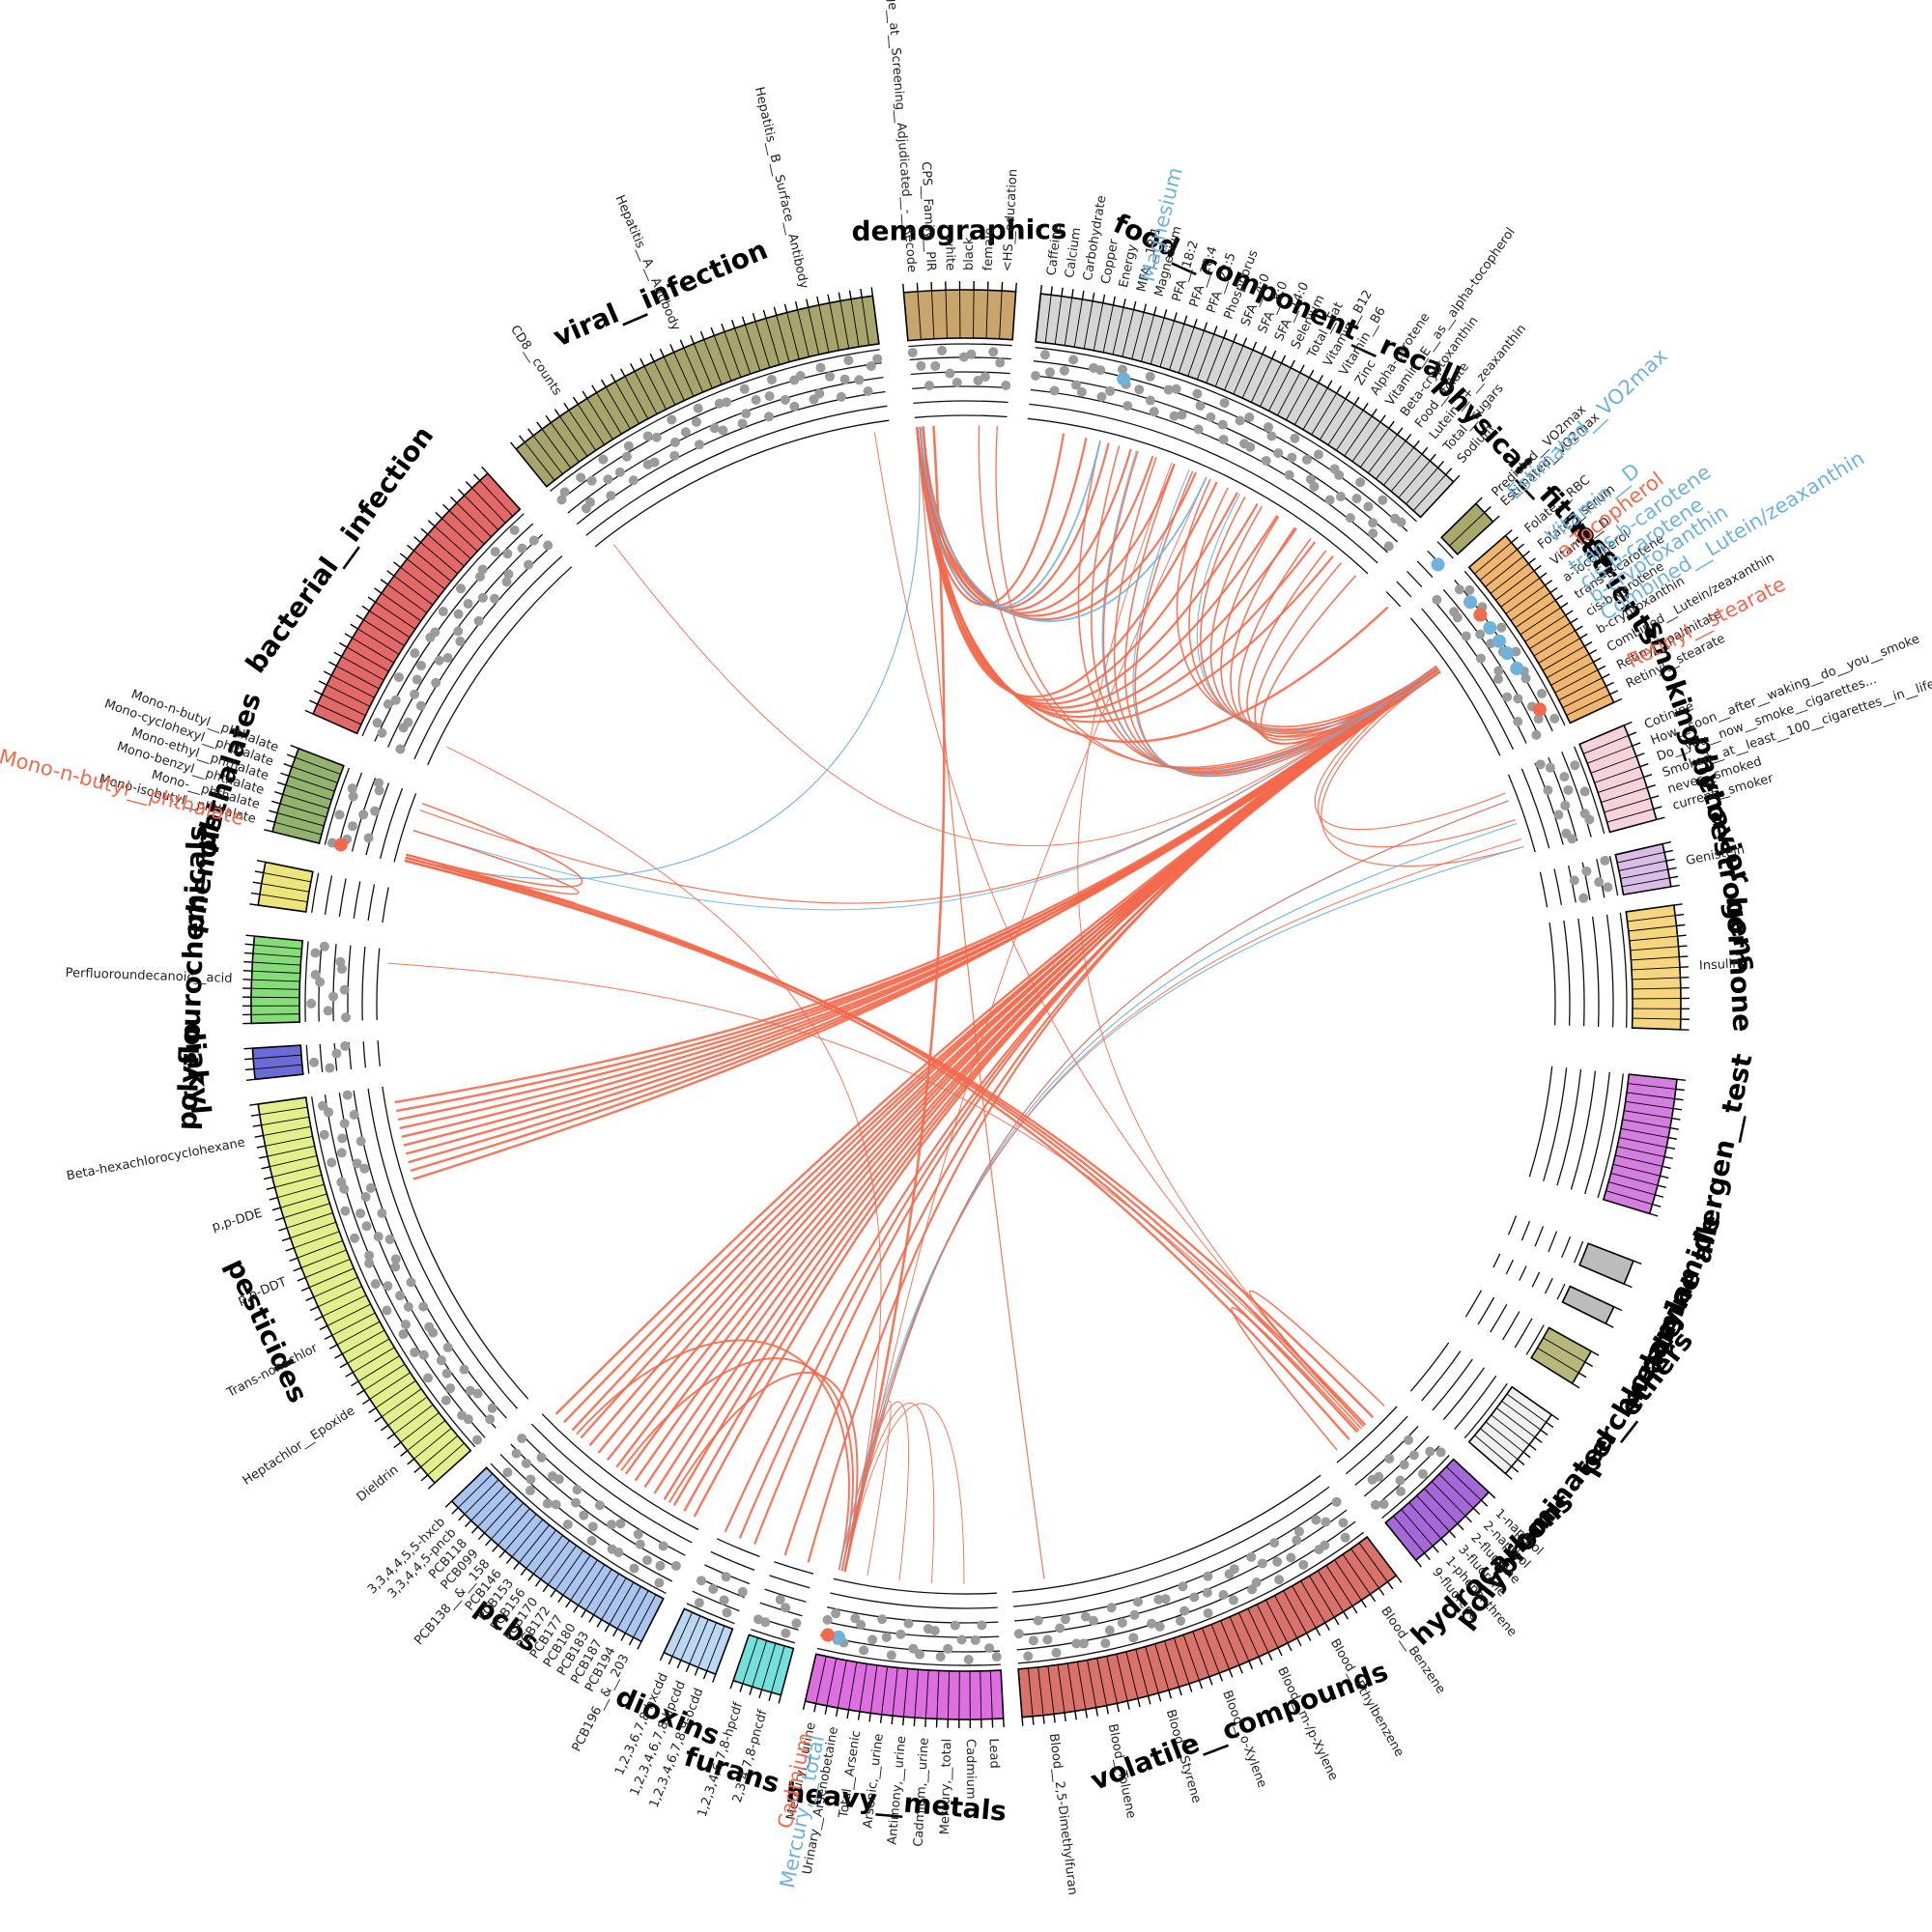 The width and height of the screenshot is (1932, 1932). I want to click on variable-label: Dieldrin, so click(378, 1484).